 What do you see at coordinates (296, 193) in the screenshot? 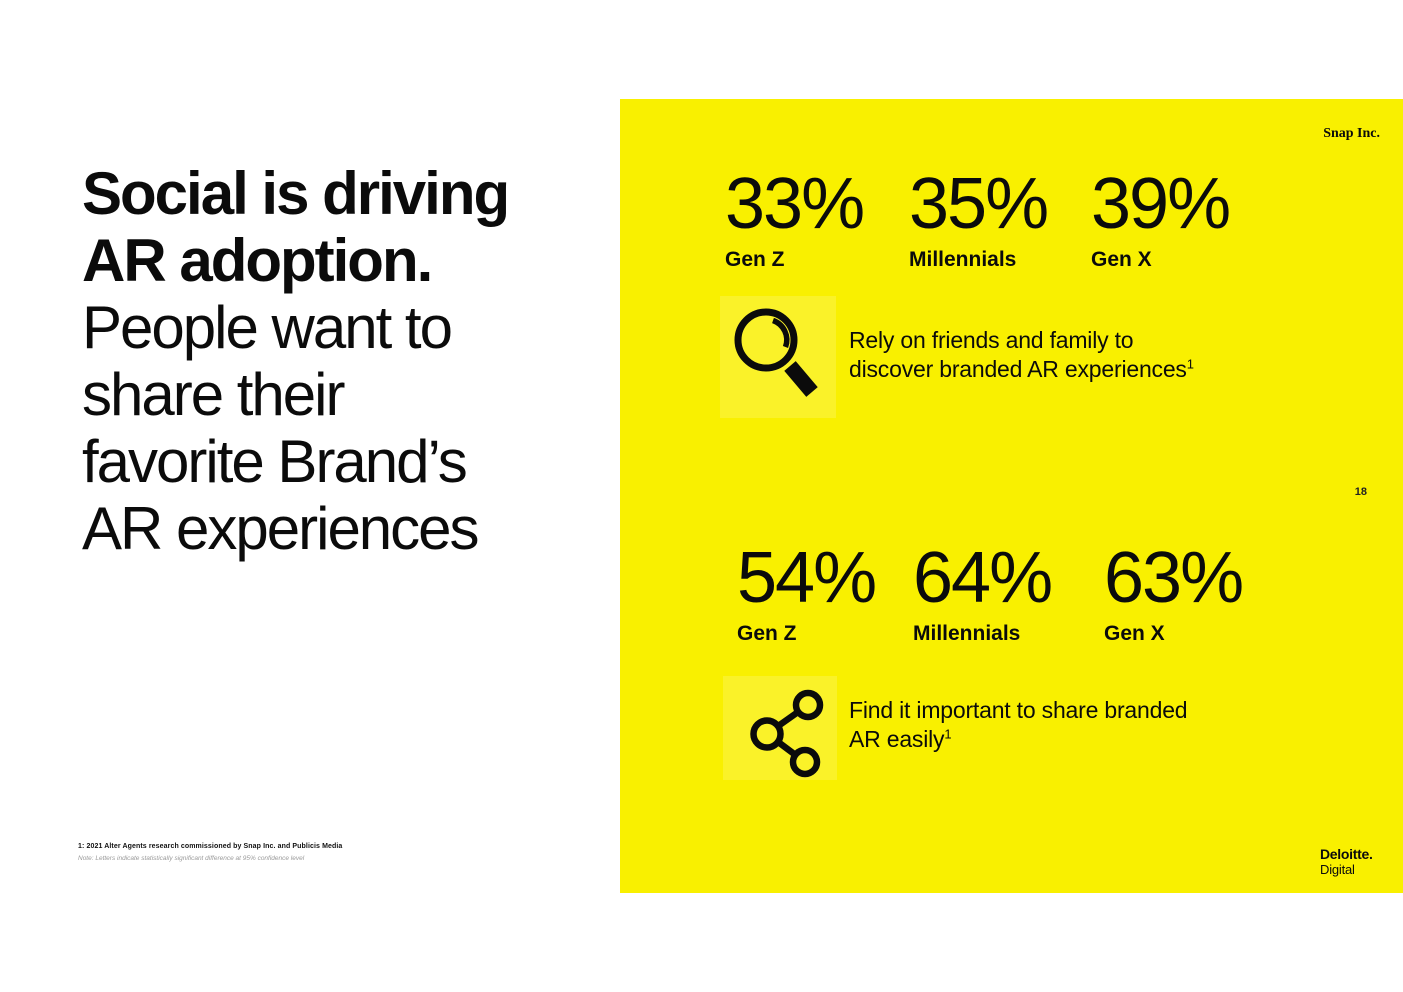
I see `title-line: Social is driving` at bounding box center [296, 193].